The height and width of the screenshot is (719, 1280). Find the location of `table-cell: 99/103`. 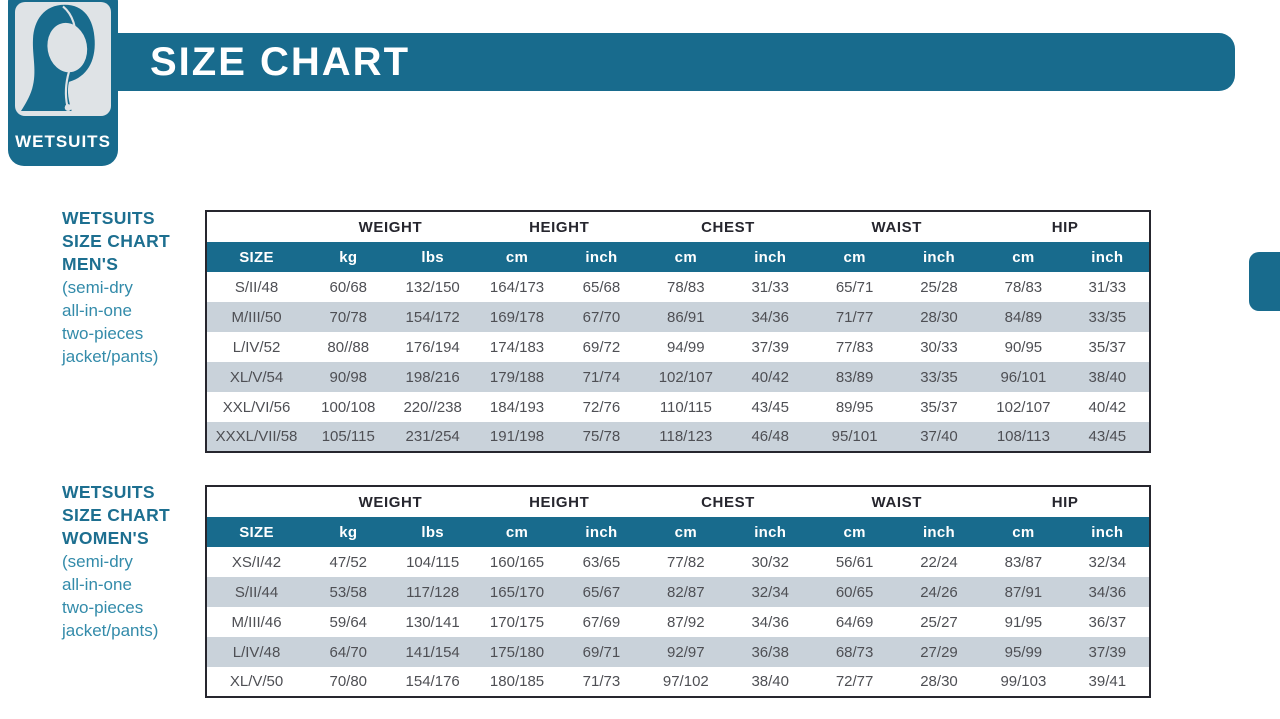

table-cell: 99/103 is located at coordinates (1023, 681).